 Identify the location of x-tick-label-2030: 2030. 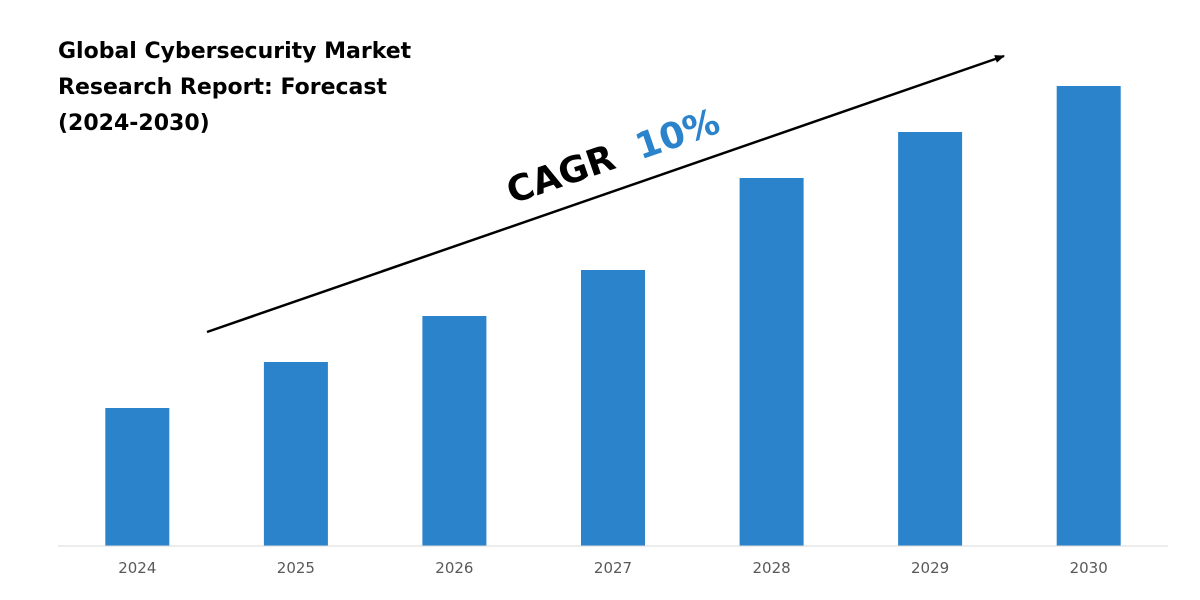
(1089, 568).